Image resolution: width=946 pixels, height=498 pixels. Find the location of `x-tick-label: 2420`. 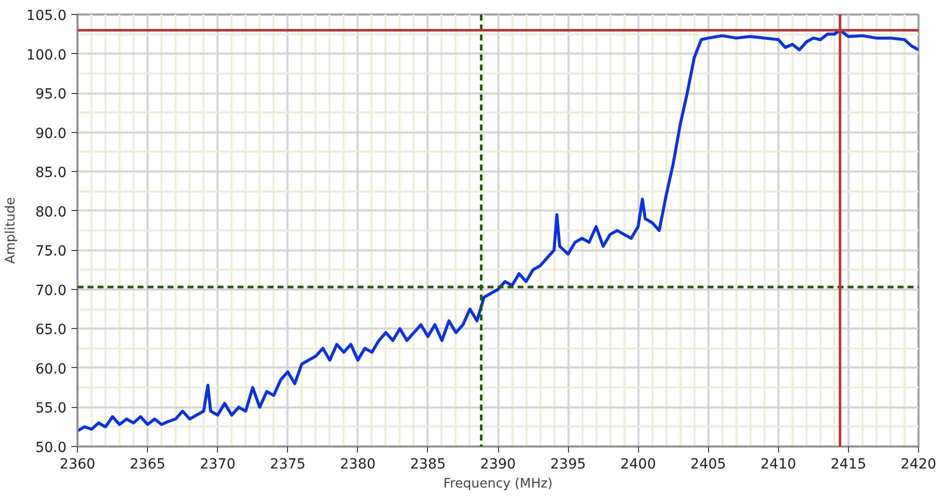

x-tick-label: 2420 is located at coordinates (918, 464).